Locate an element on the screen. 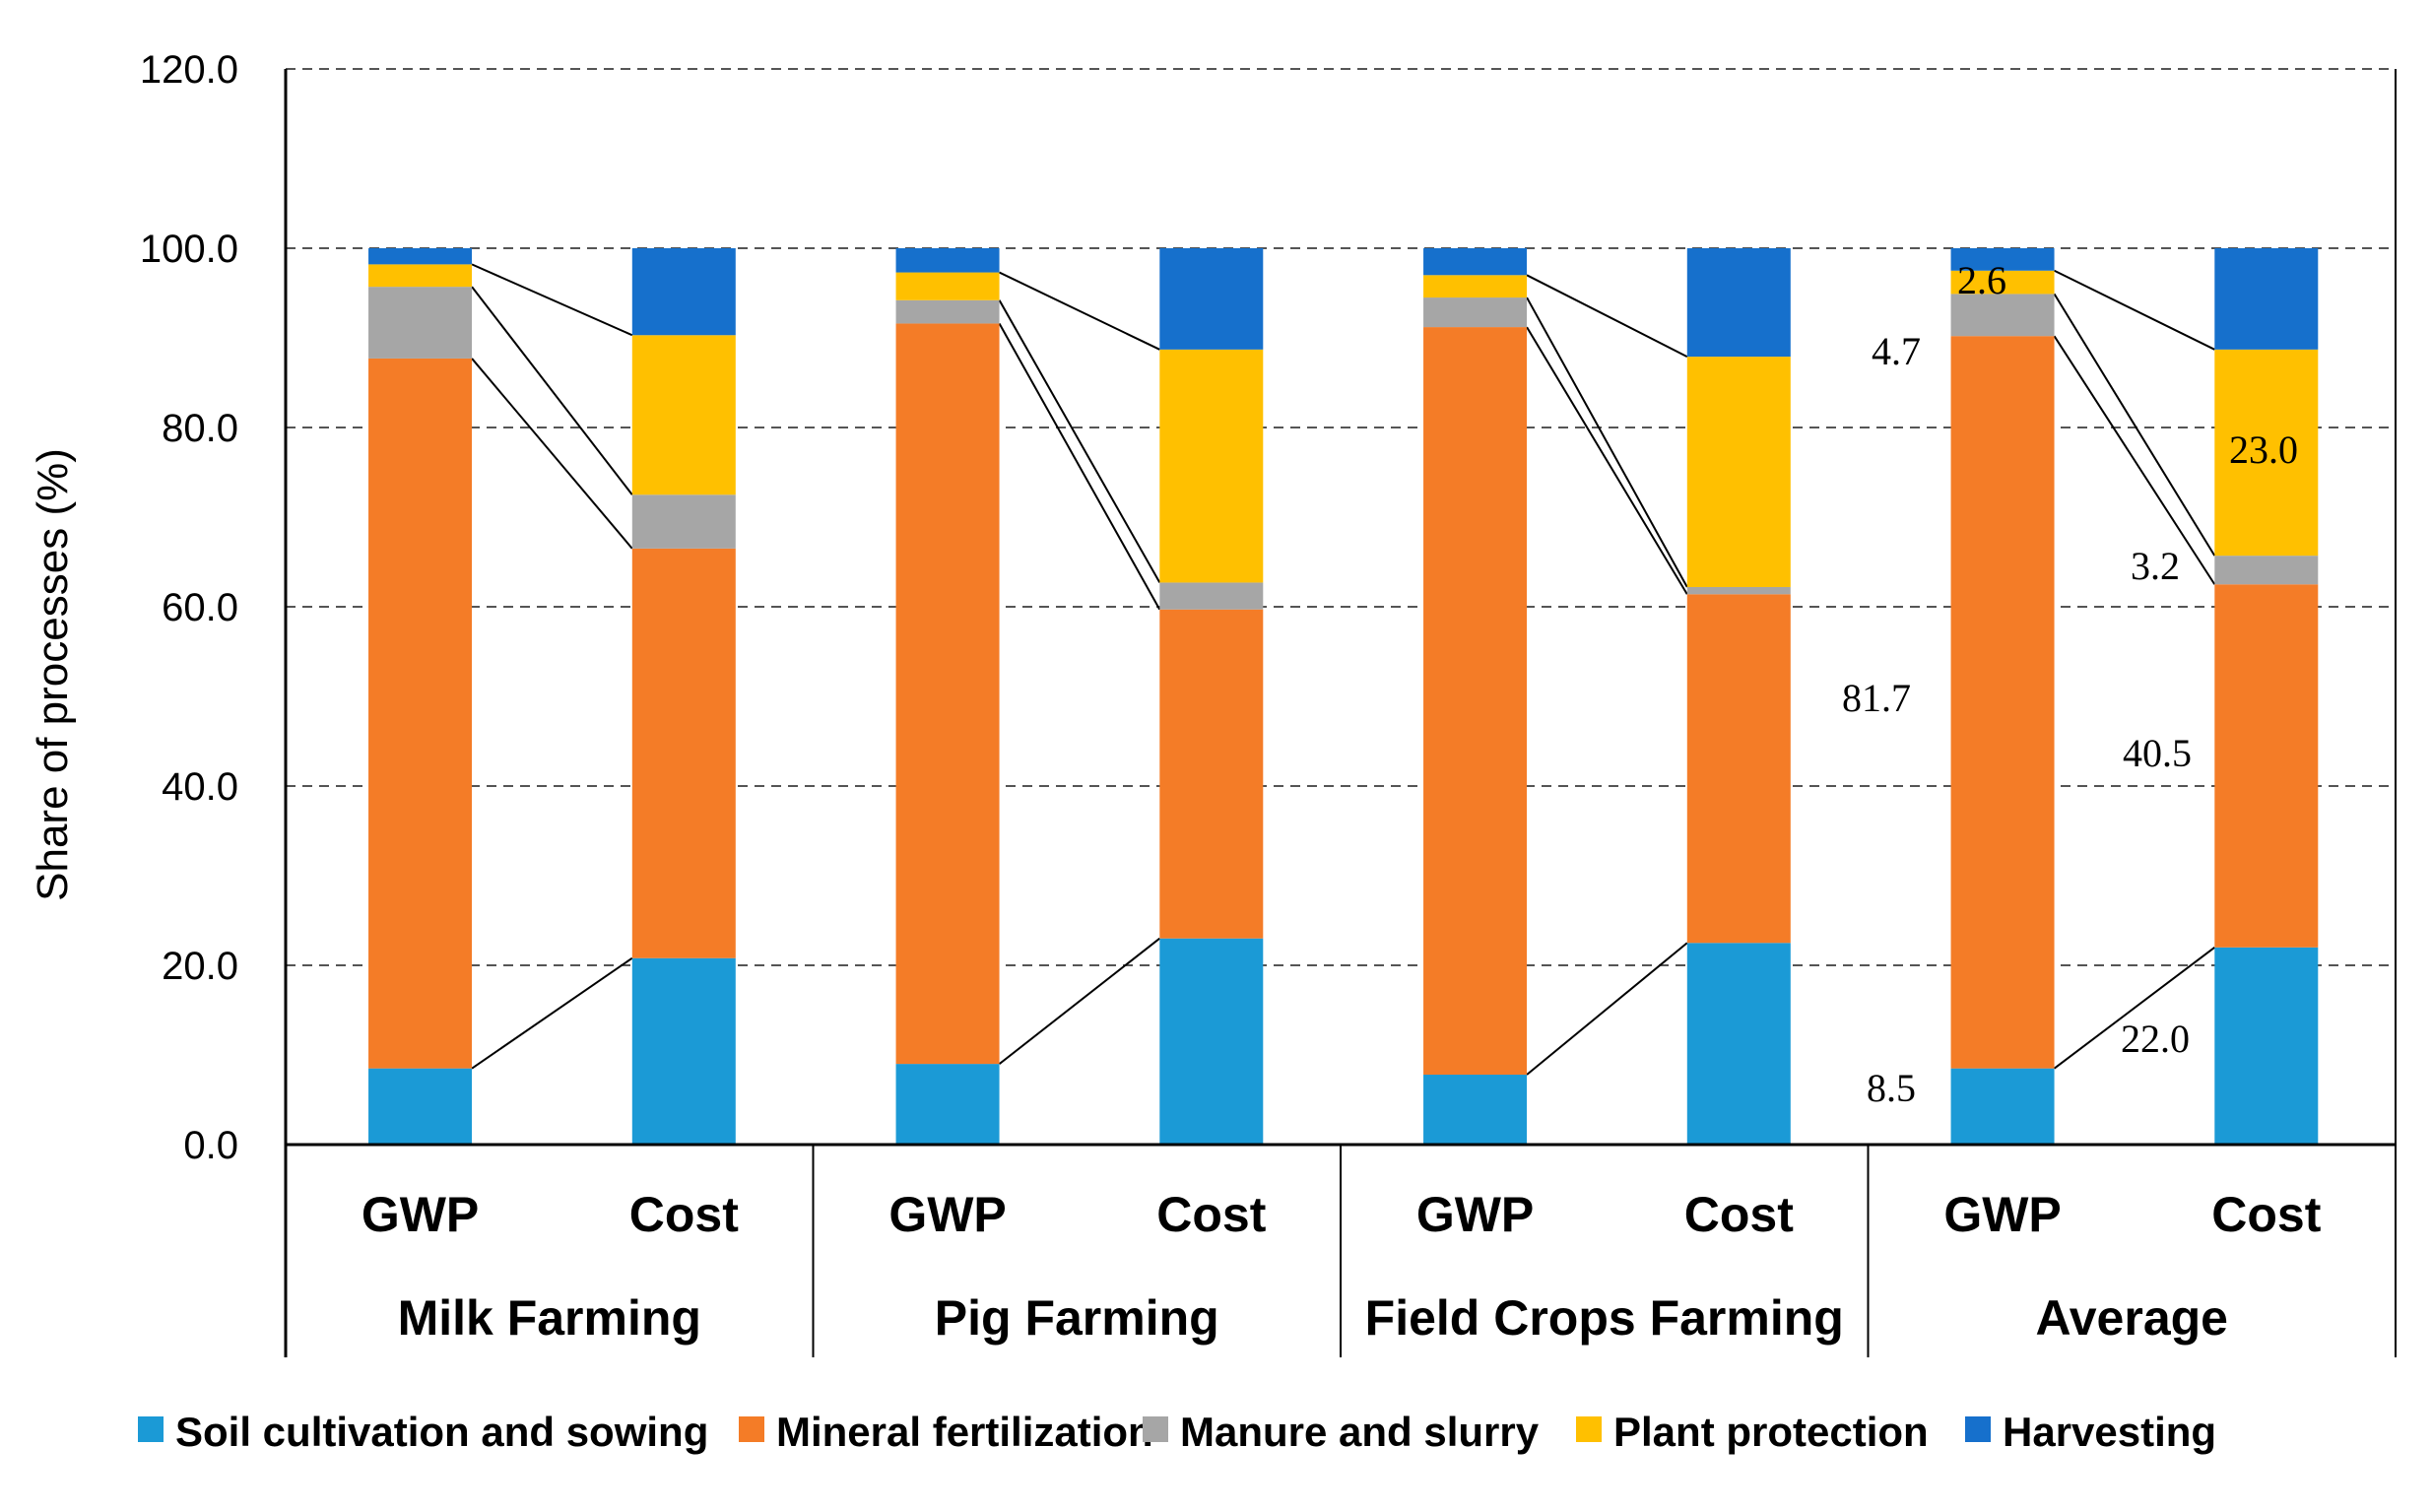  y-axis: 0.0 20.0 40.0 60.0 80.0 100.0 120.0 is located at coordinates (189, 607).